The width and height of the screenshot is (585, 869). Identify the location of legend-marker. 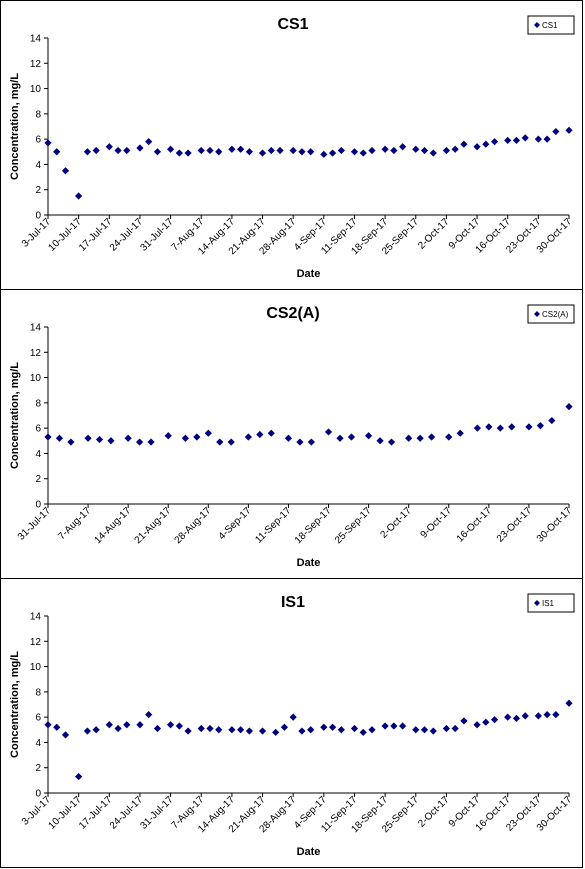
(537, 314).